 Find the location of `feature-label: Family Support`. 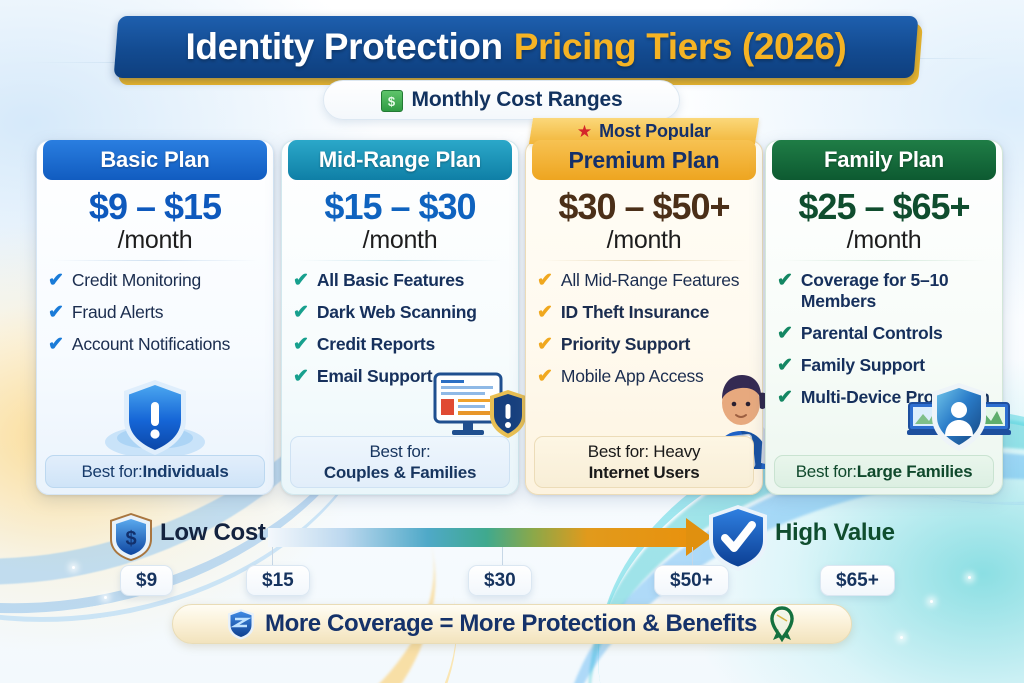

feature-label: Family Support is located at coordinates (862, 365).